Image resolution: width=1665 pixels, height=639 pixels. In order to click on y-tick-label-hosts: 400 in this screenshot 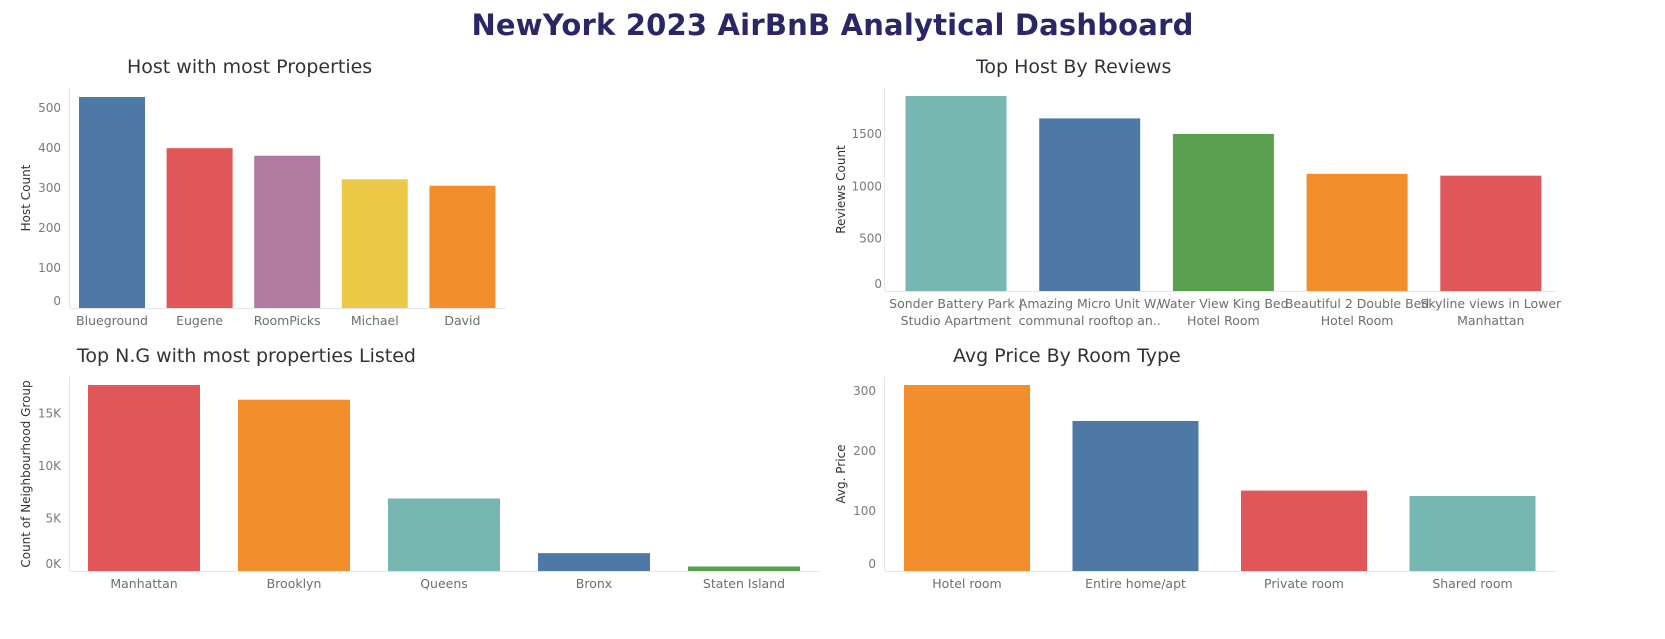, I will do `click(49, 148)`.